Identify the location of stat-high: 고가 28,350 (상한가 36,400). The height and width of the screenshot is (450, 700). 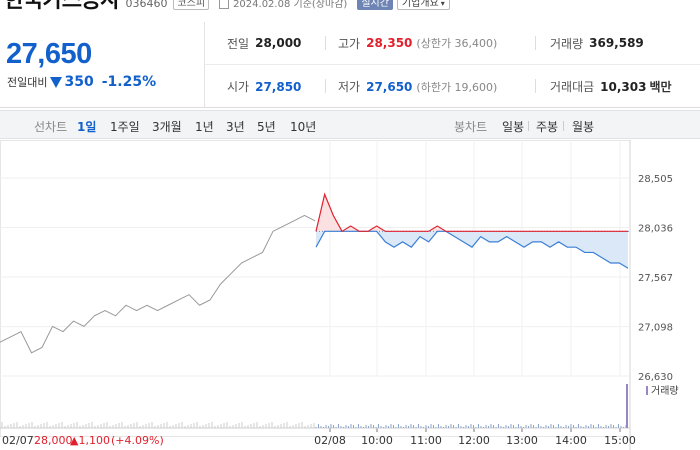
(417, 43).